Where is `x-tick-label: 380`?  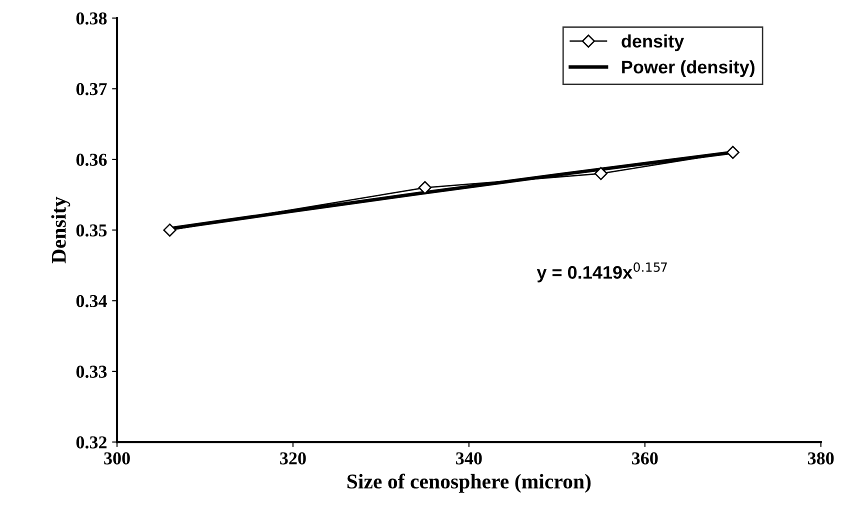 x-tick-label: 380 is located at coordinates (821, 458).